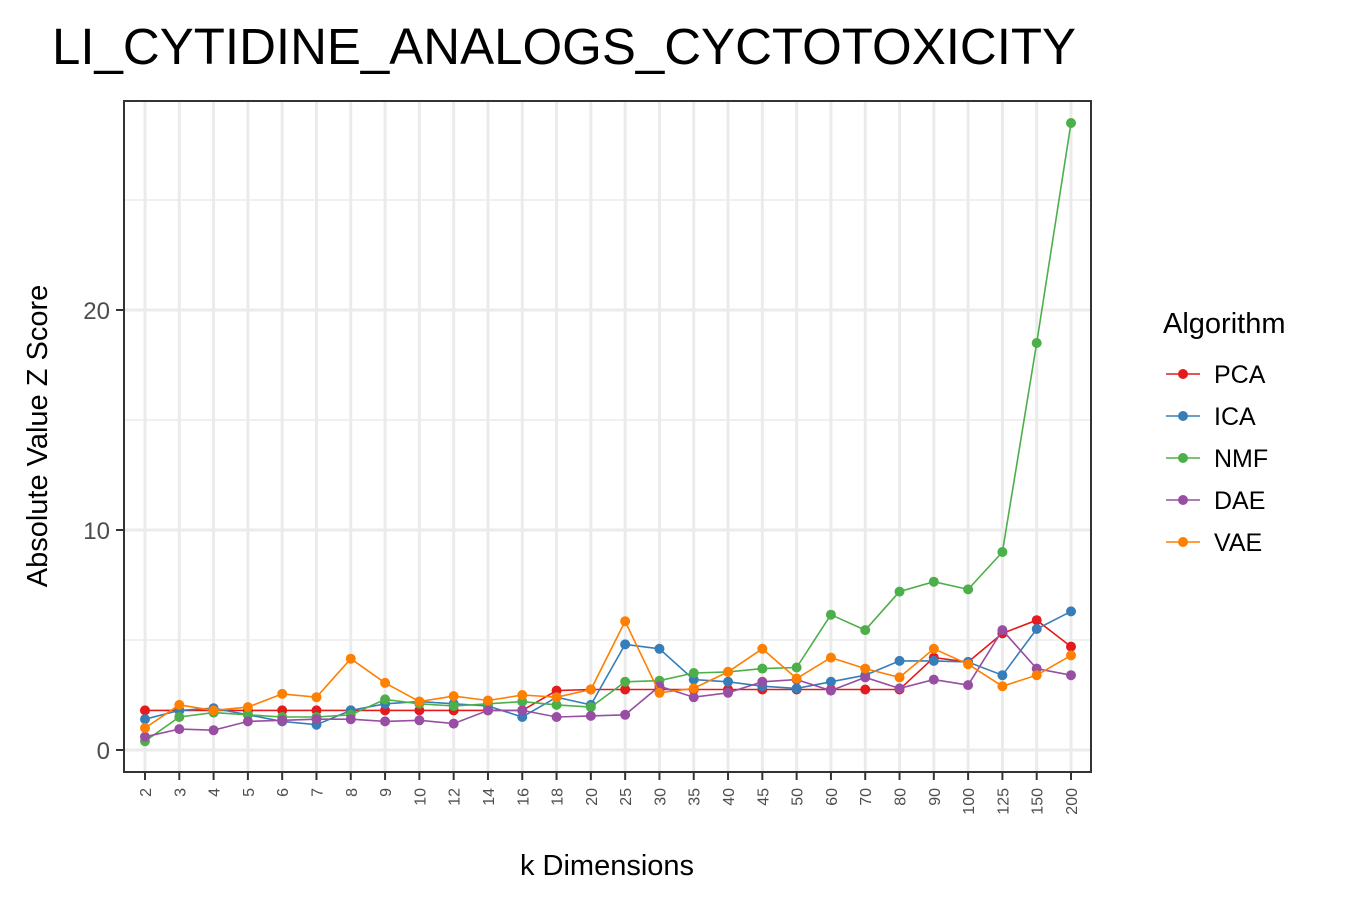 This screenshot has height=905, width=1350. Describe the element at coordinates (1224, 324) in the screenshot. I see `legend-title: Algorithm` at that location.